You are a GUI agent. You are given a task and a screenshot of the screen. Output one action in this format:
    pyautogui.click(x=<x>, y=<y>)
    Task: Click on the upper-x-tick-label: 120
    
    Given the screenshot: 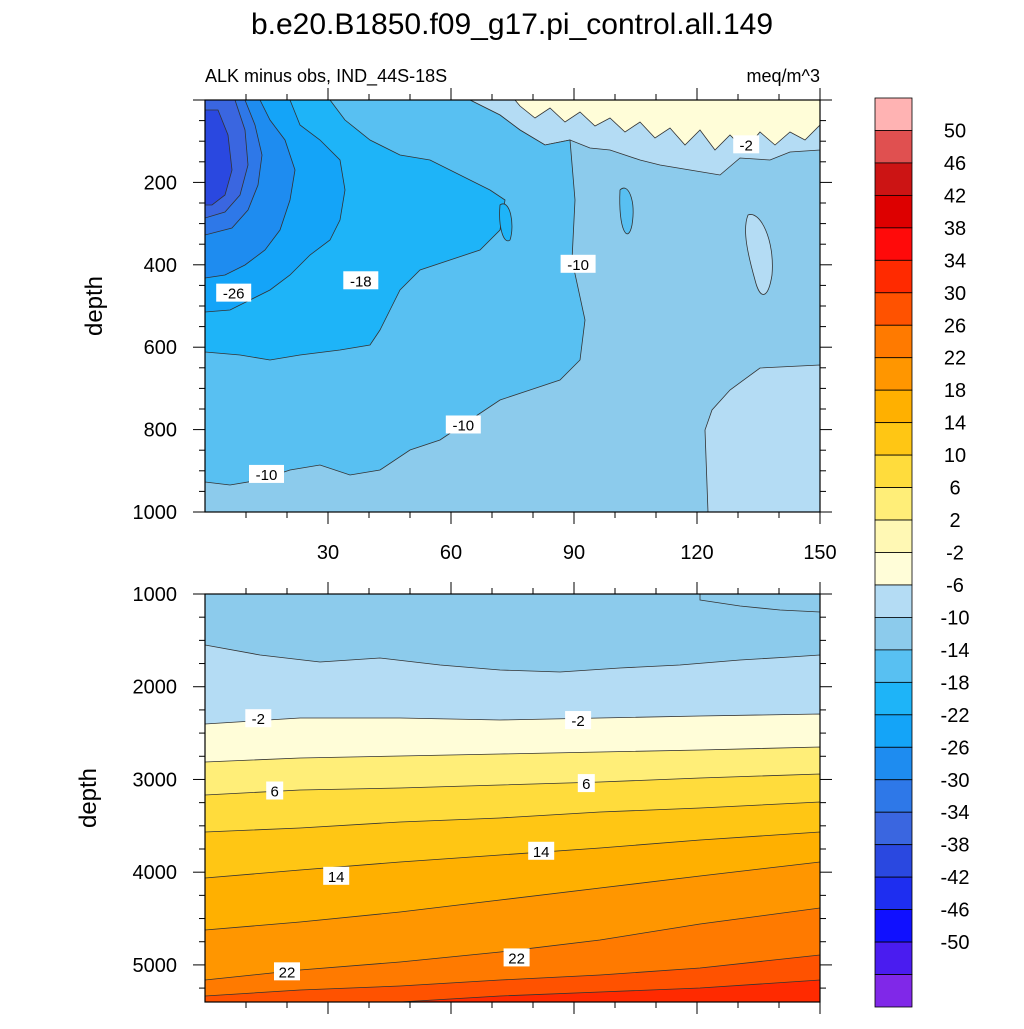 What is the action you would take?
    pyautogui.click(x=696, y=553)
    